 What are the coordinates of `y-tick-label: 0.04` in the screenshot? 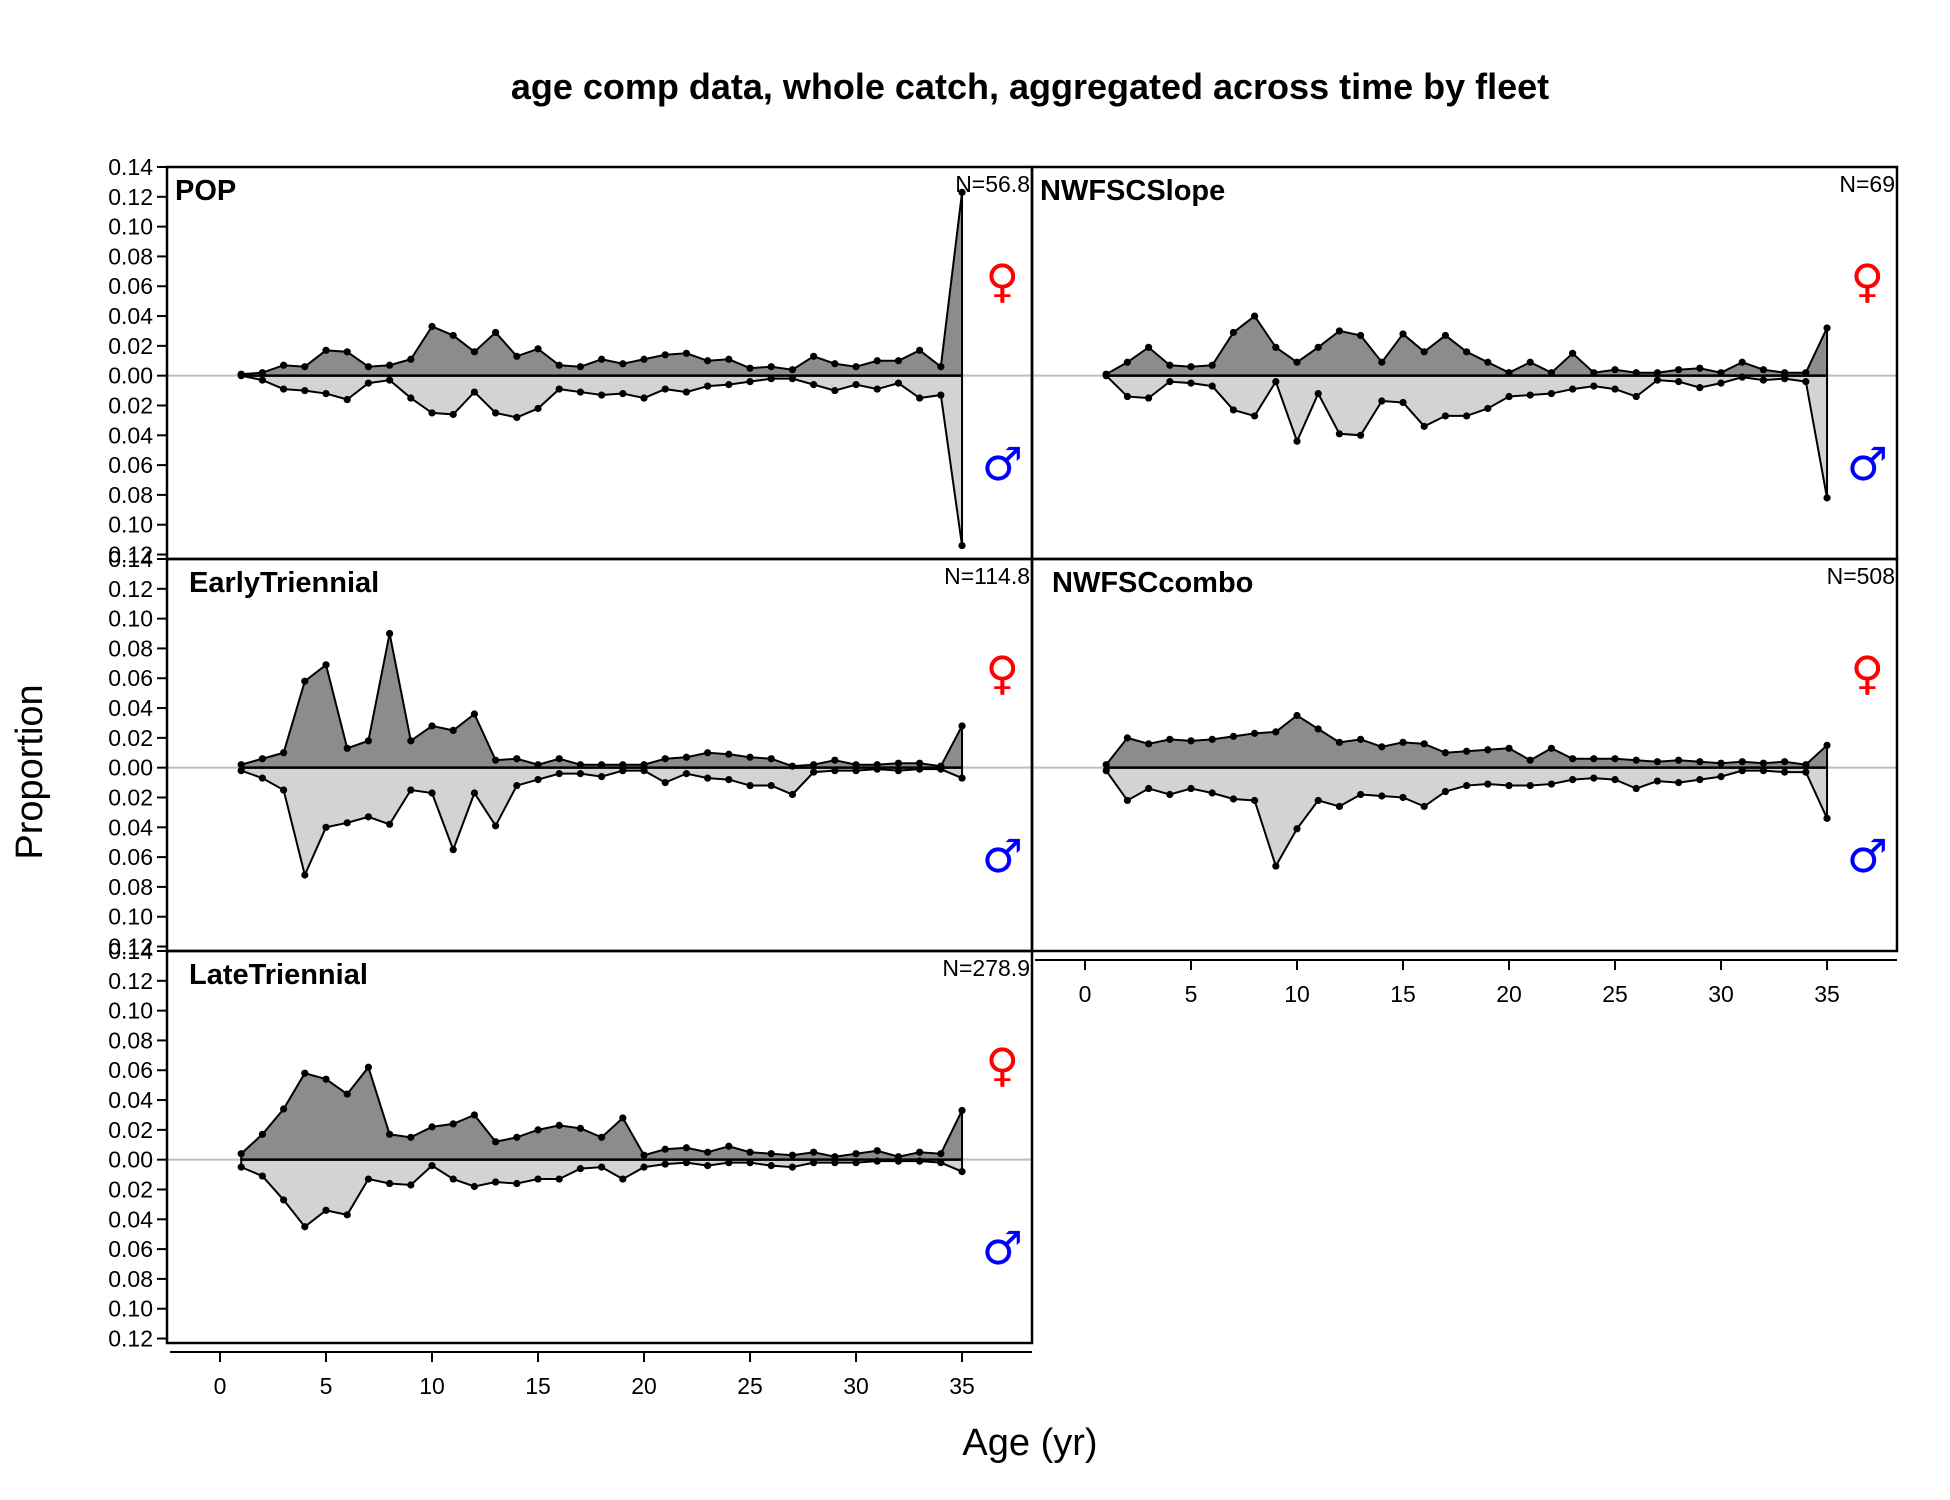 It's located at (130, 827).